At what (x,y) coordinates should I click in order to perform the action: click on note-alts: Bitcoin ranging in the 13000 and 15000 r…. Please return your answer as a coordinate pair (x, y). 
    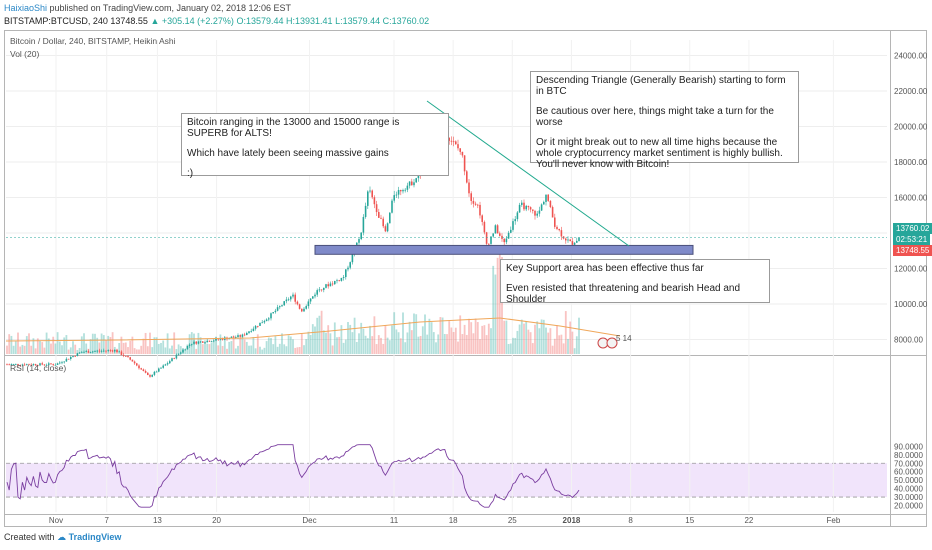
    Looking at the image, I should click on (315, 146).